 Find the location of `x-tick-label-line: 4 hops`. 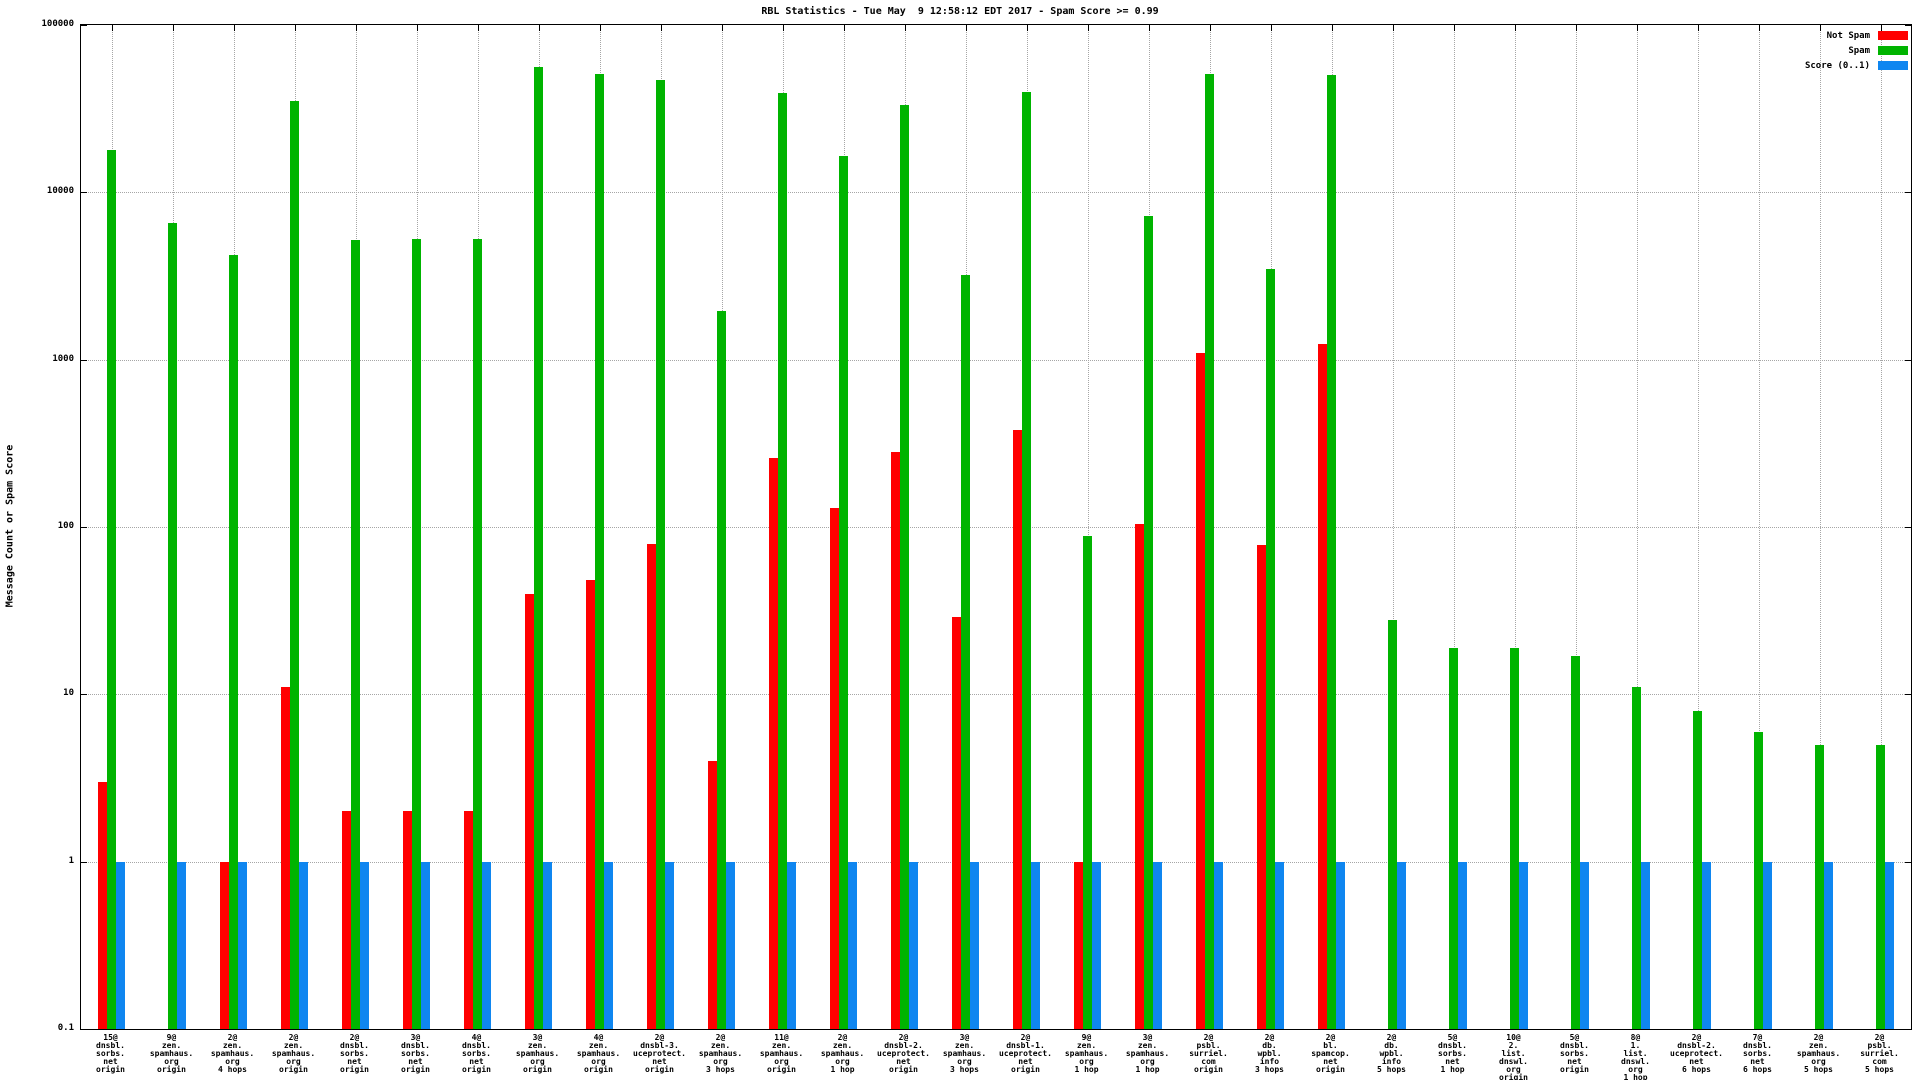

x-tick-label-line: 4 hops is located at coordinates (232, 1069).